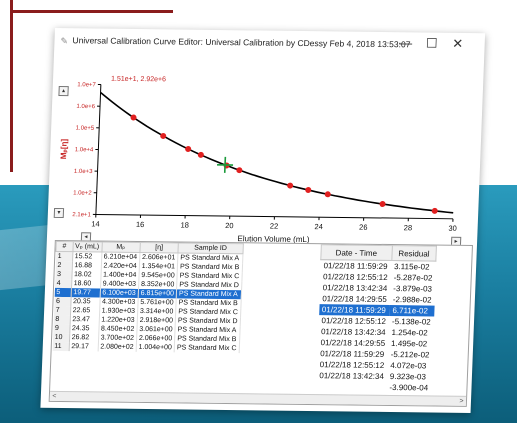  I want to click on table-cell: 1, so click(64, 256).